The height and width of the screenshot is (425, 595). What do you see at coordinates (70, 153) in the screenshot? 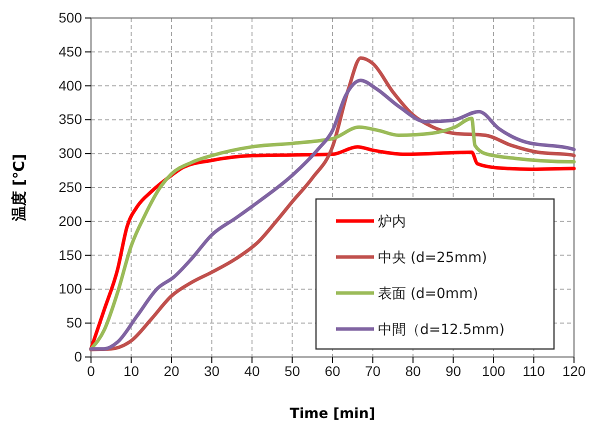
I see `y-tick-label: 300` at bounding box center [70, 153].